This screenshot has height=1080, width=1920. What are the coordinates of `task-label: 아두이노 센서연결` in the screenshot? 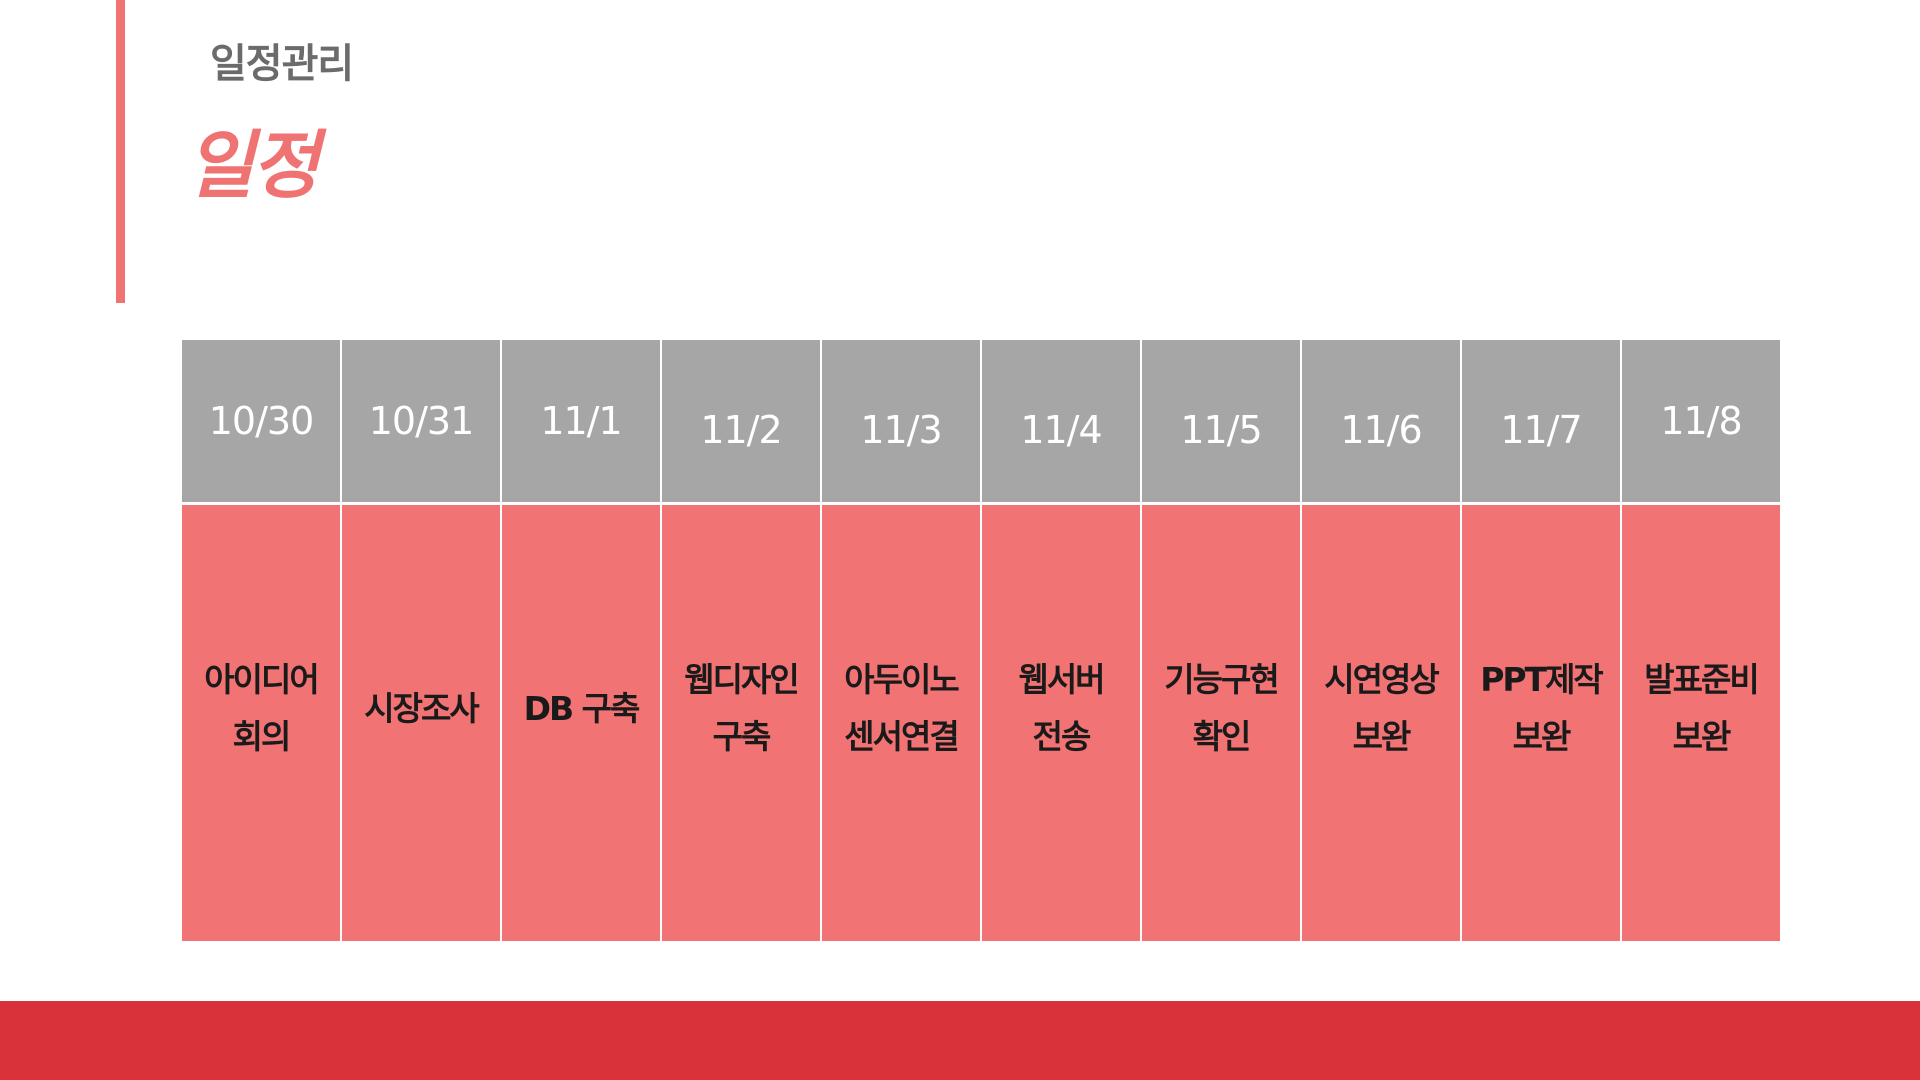 It's located at (901, 708).